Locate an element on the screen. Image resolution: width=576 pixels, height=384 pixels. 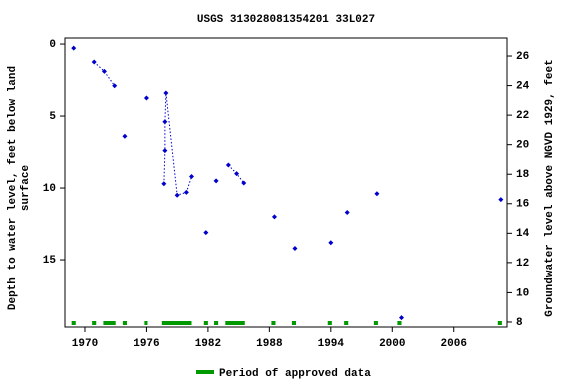
chart-title: USGS 313028081354201 33L027 is located at coordinates (286, 20).